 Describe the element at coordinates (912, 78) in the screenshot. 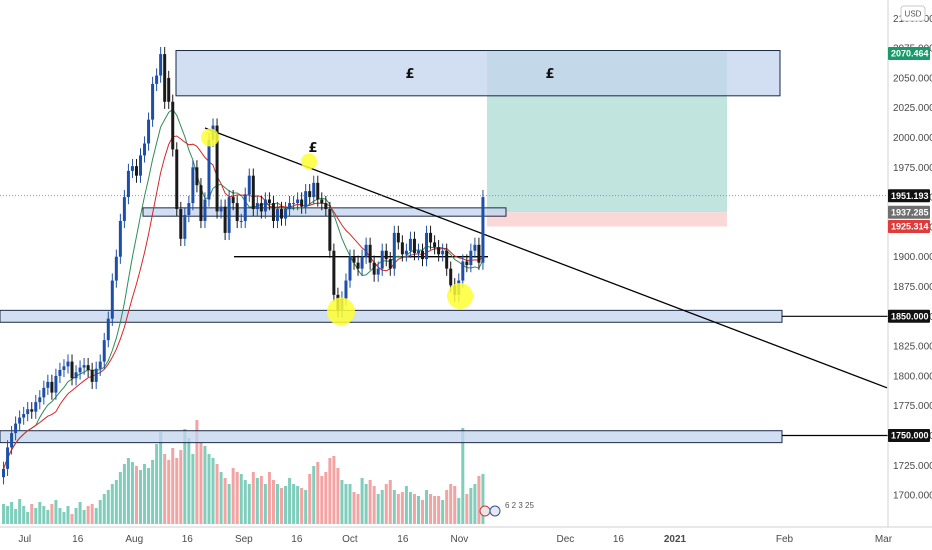

I see `price-tick-label: 2050.000` at that location.